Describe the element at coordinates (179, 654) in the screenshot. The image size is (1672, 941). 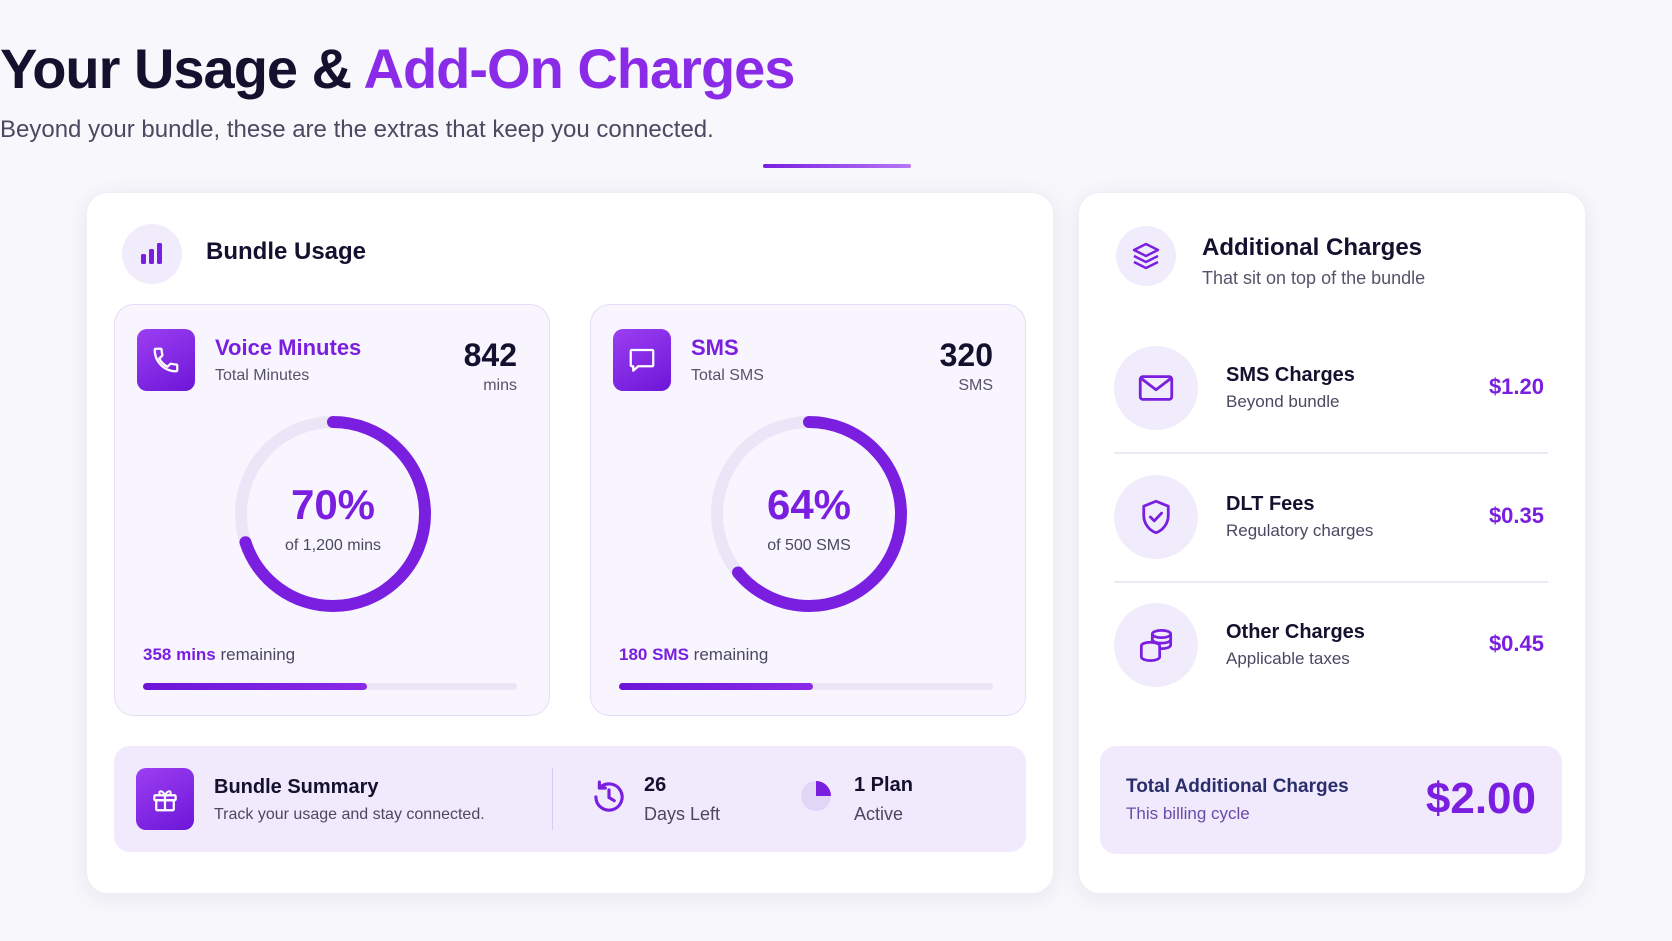
I see `voice-remaining-value: 358 mins` at that location.